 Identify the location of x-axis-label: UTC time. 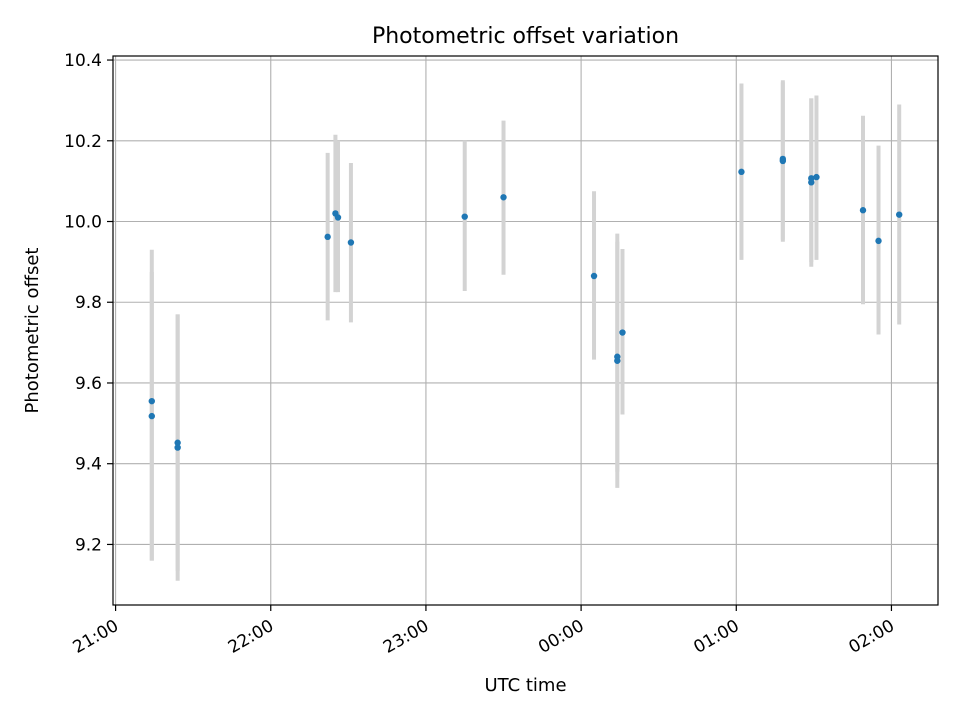
(525, 685).